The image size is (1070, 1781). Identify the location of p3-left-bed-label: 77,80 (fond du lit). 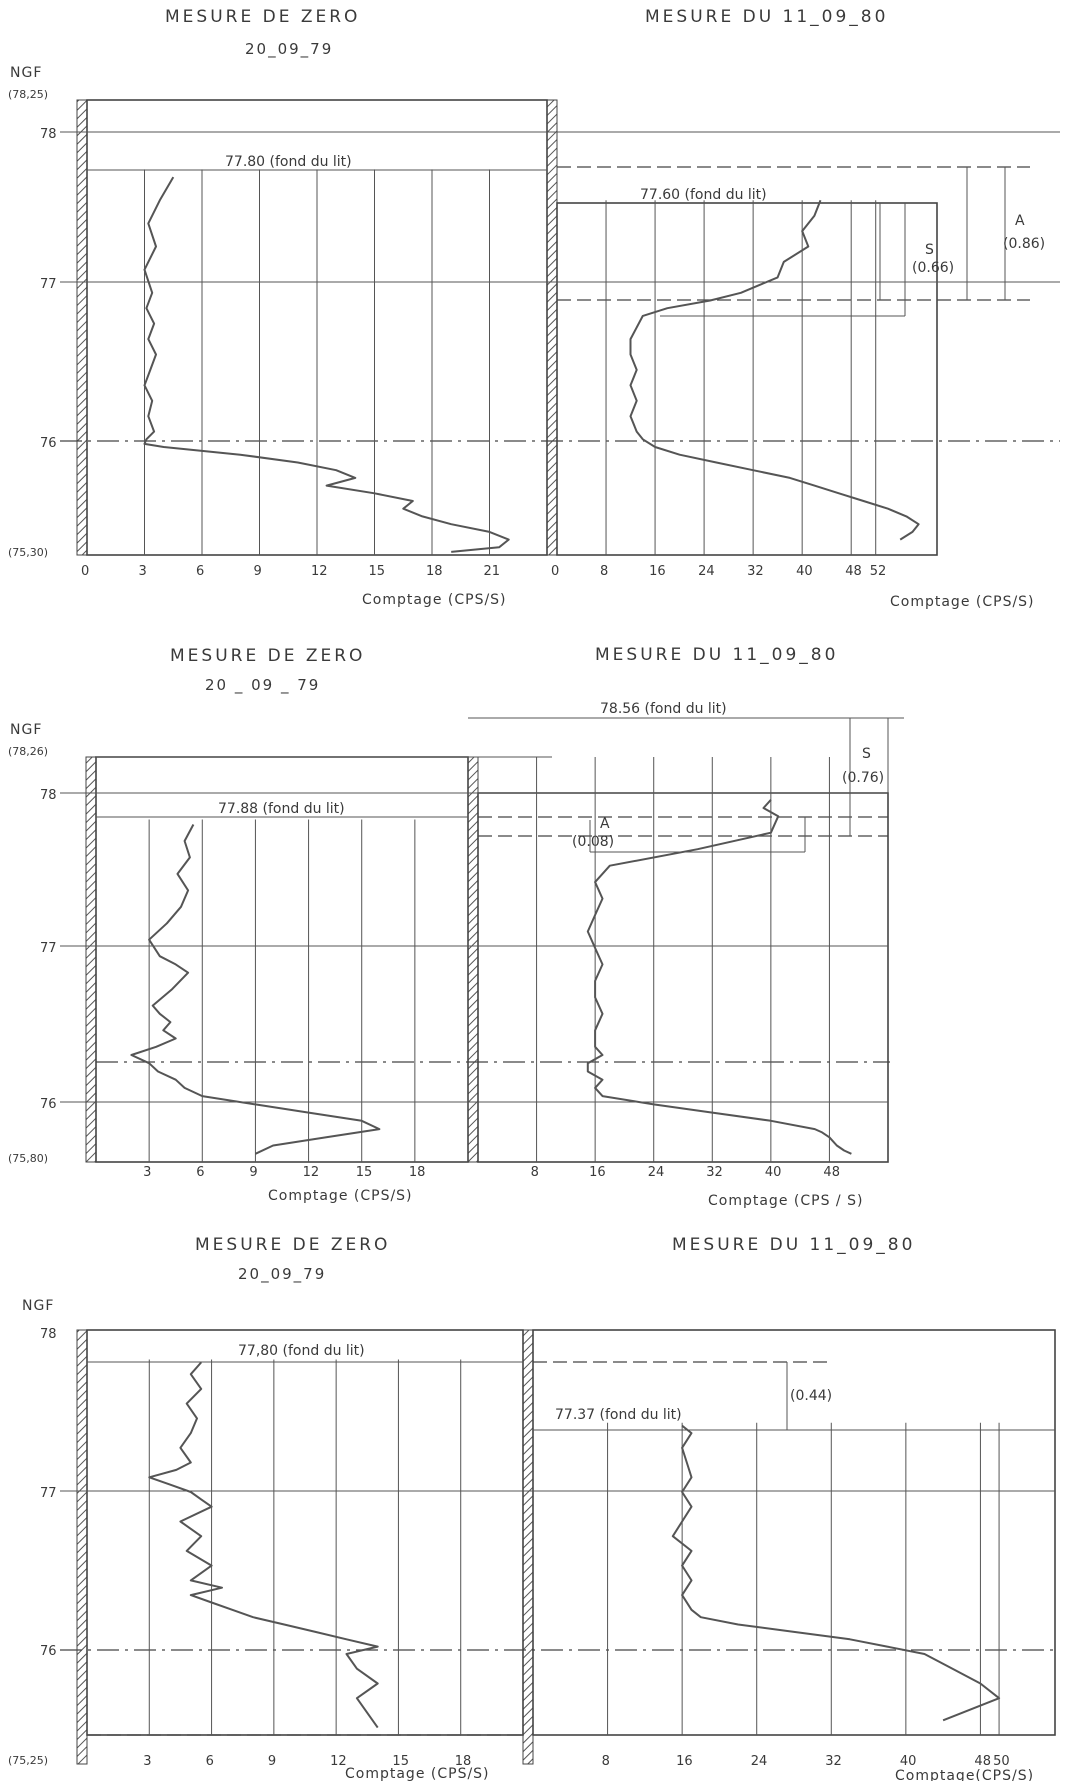
(301, 1351).